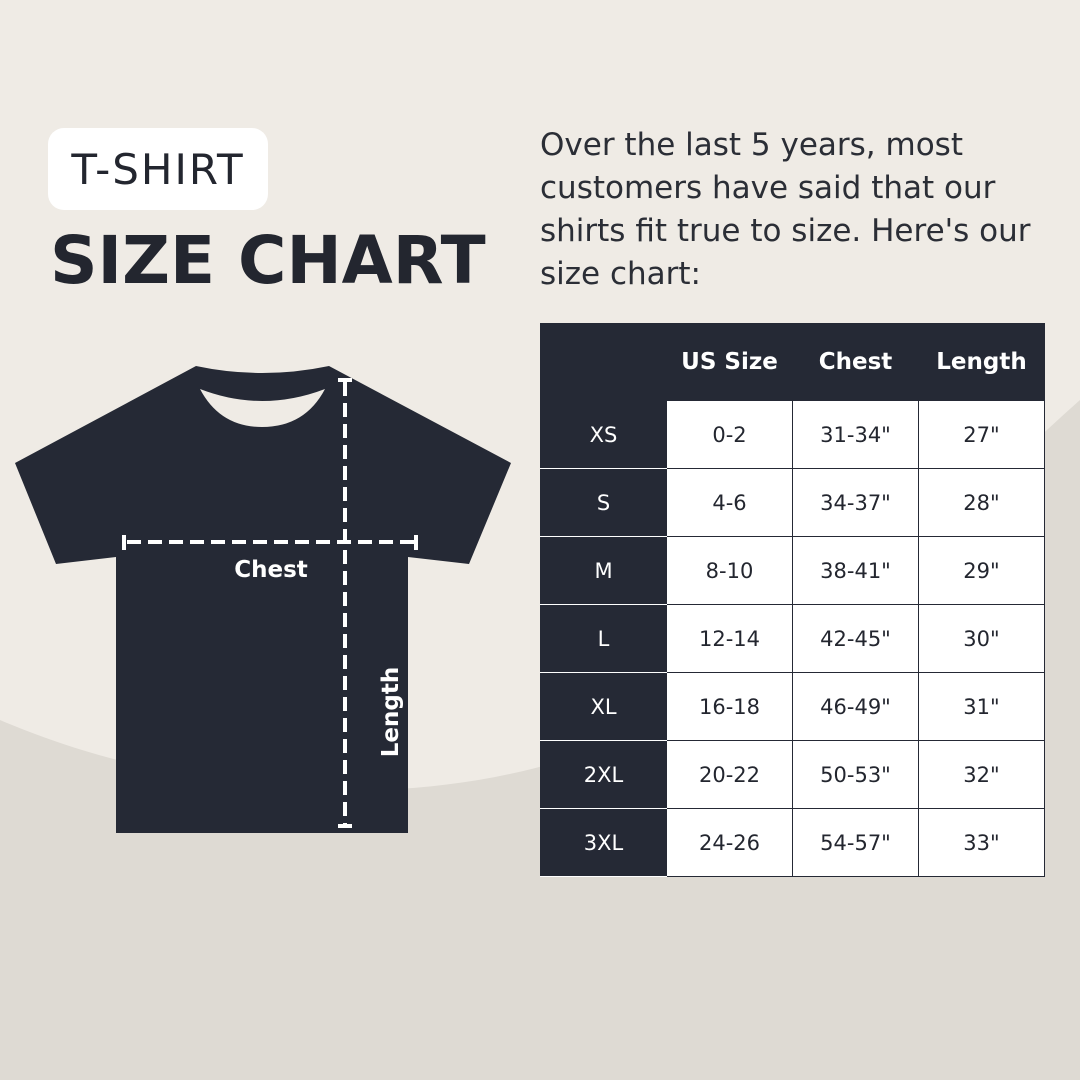 The height and width of the screenshot is (1080, 1080). Describe the element at coordinates (603, 362) in the screenshot. I see `col-header` at that location.